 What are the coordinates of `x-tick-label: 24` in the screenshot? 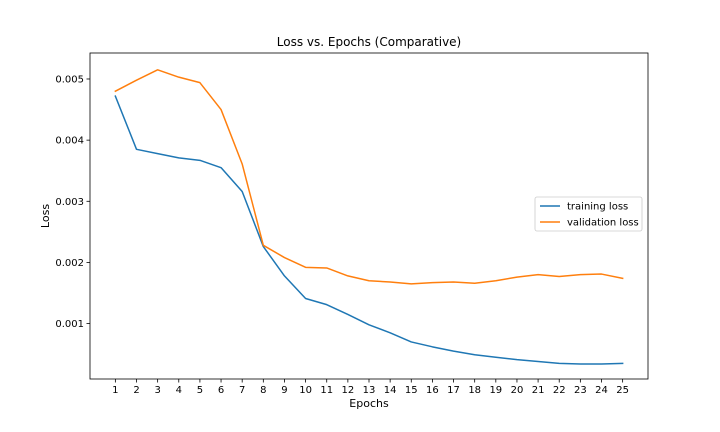 It's located at (601, 390).